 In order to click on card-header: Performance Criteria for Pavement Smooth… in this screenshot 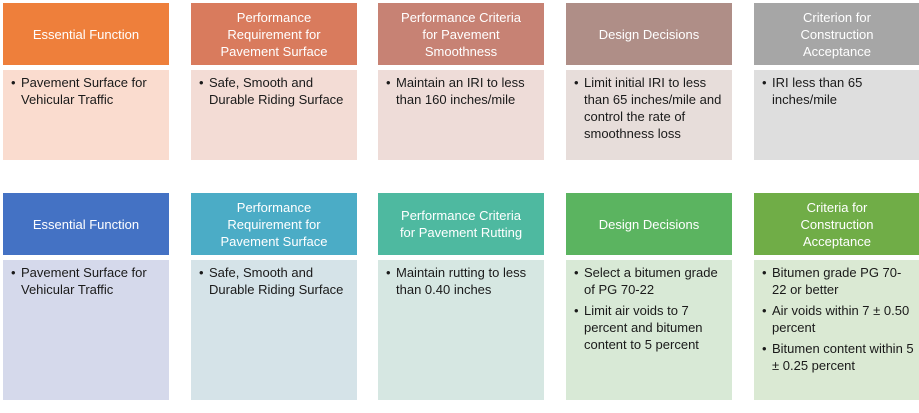, I will do `click(461, 34)`.